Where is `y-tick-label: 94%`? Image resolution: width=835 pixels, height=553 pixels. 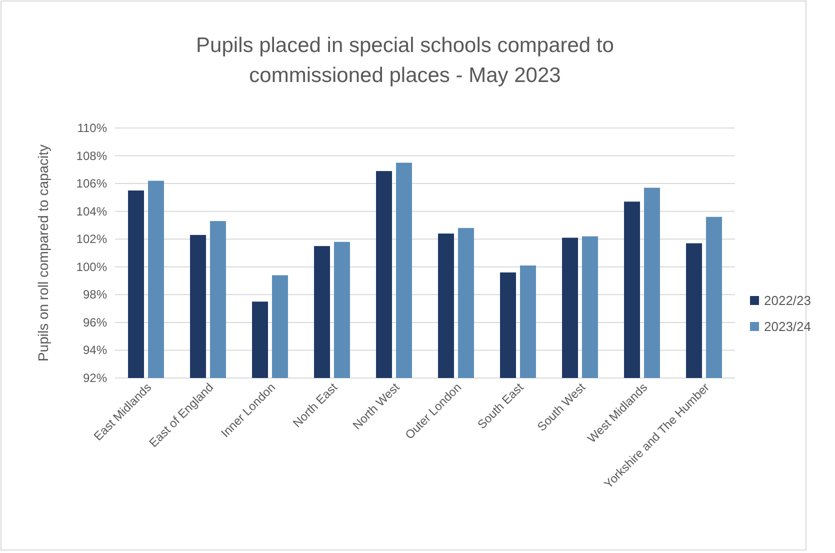 y-tick-label: 94% is located at coordinates (95, 350).